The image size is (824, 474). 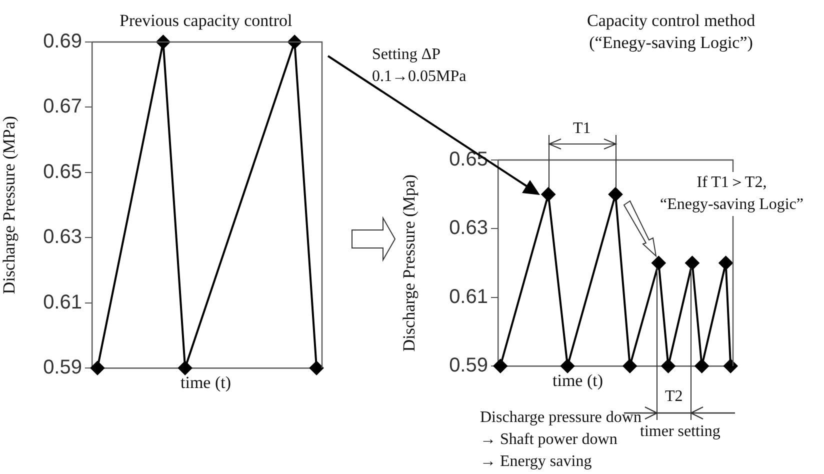 I want to click on text: T1, so click(x=582, y=129).